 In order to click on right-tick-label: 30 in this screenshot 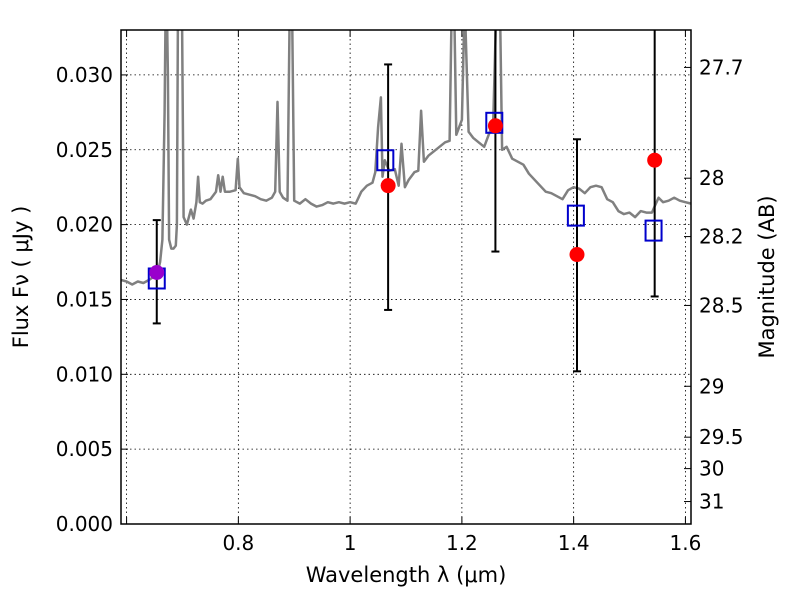, I will do `click(711, 469)`.